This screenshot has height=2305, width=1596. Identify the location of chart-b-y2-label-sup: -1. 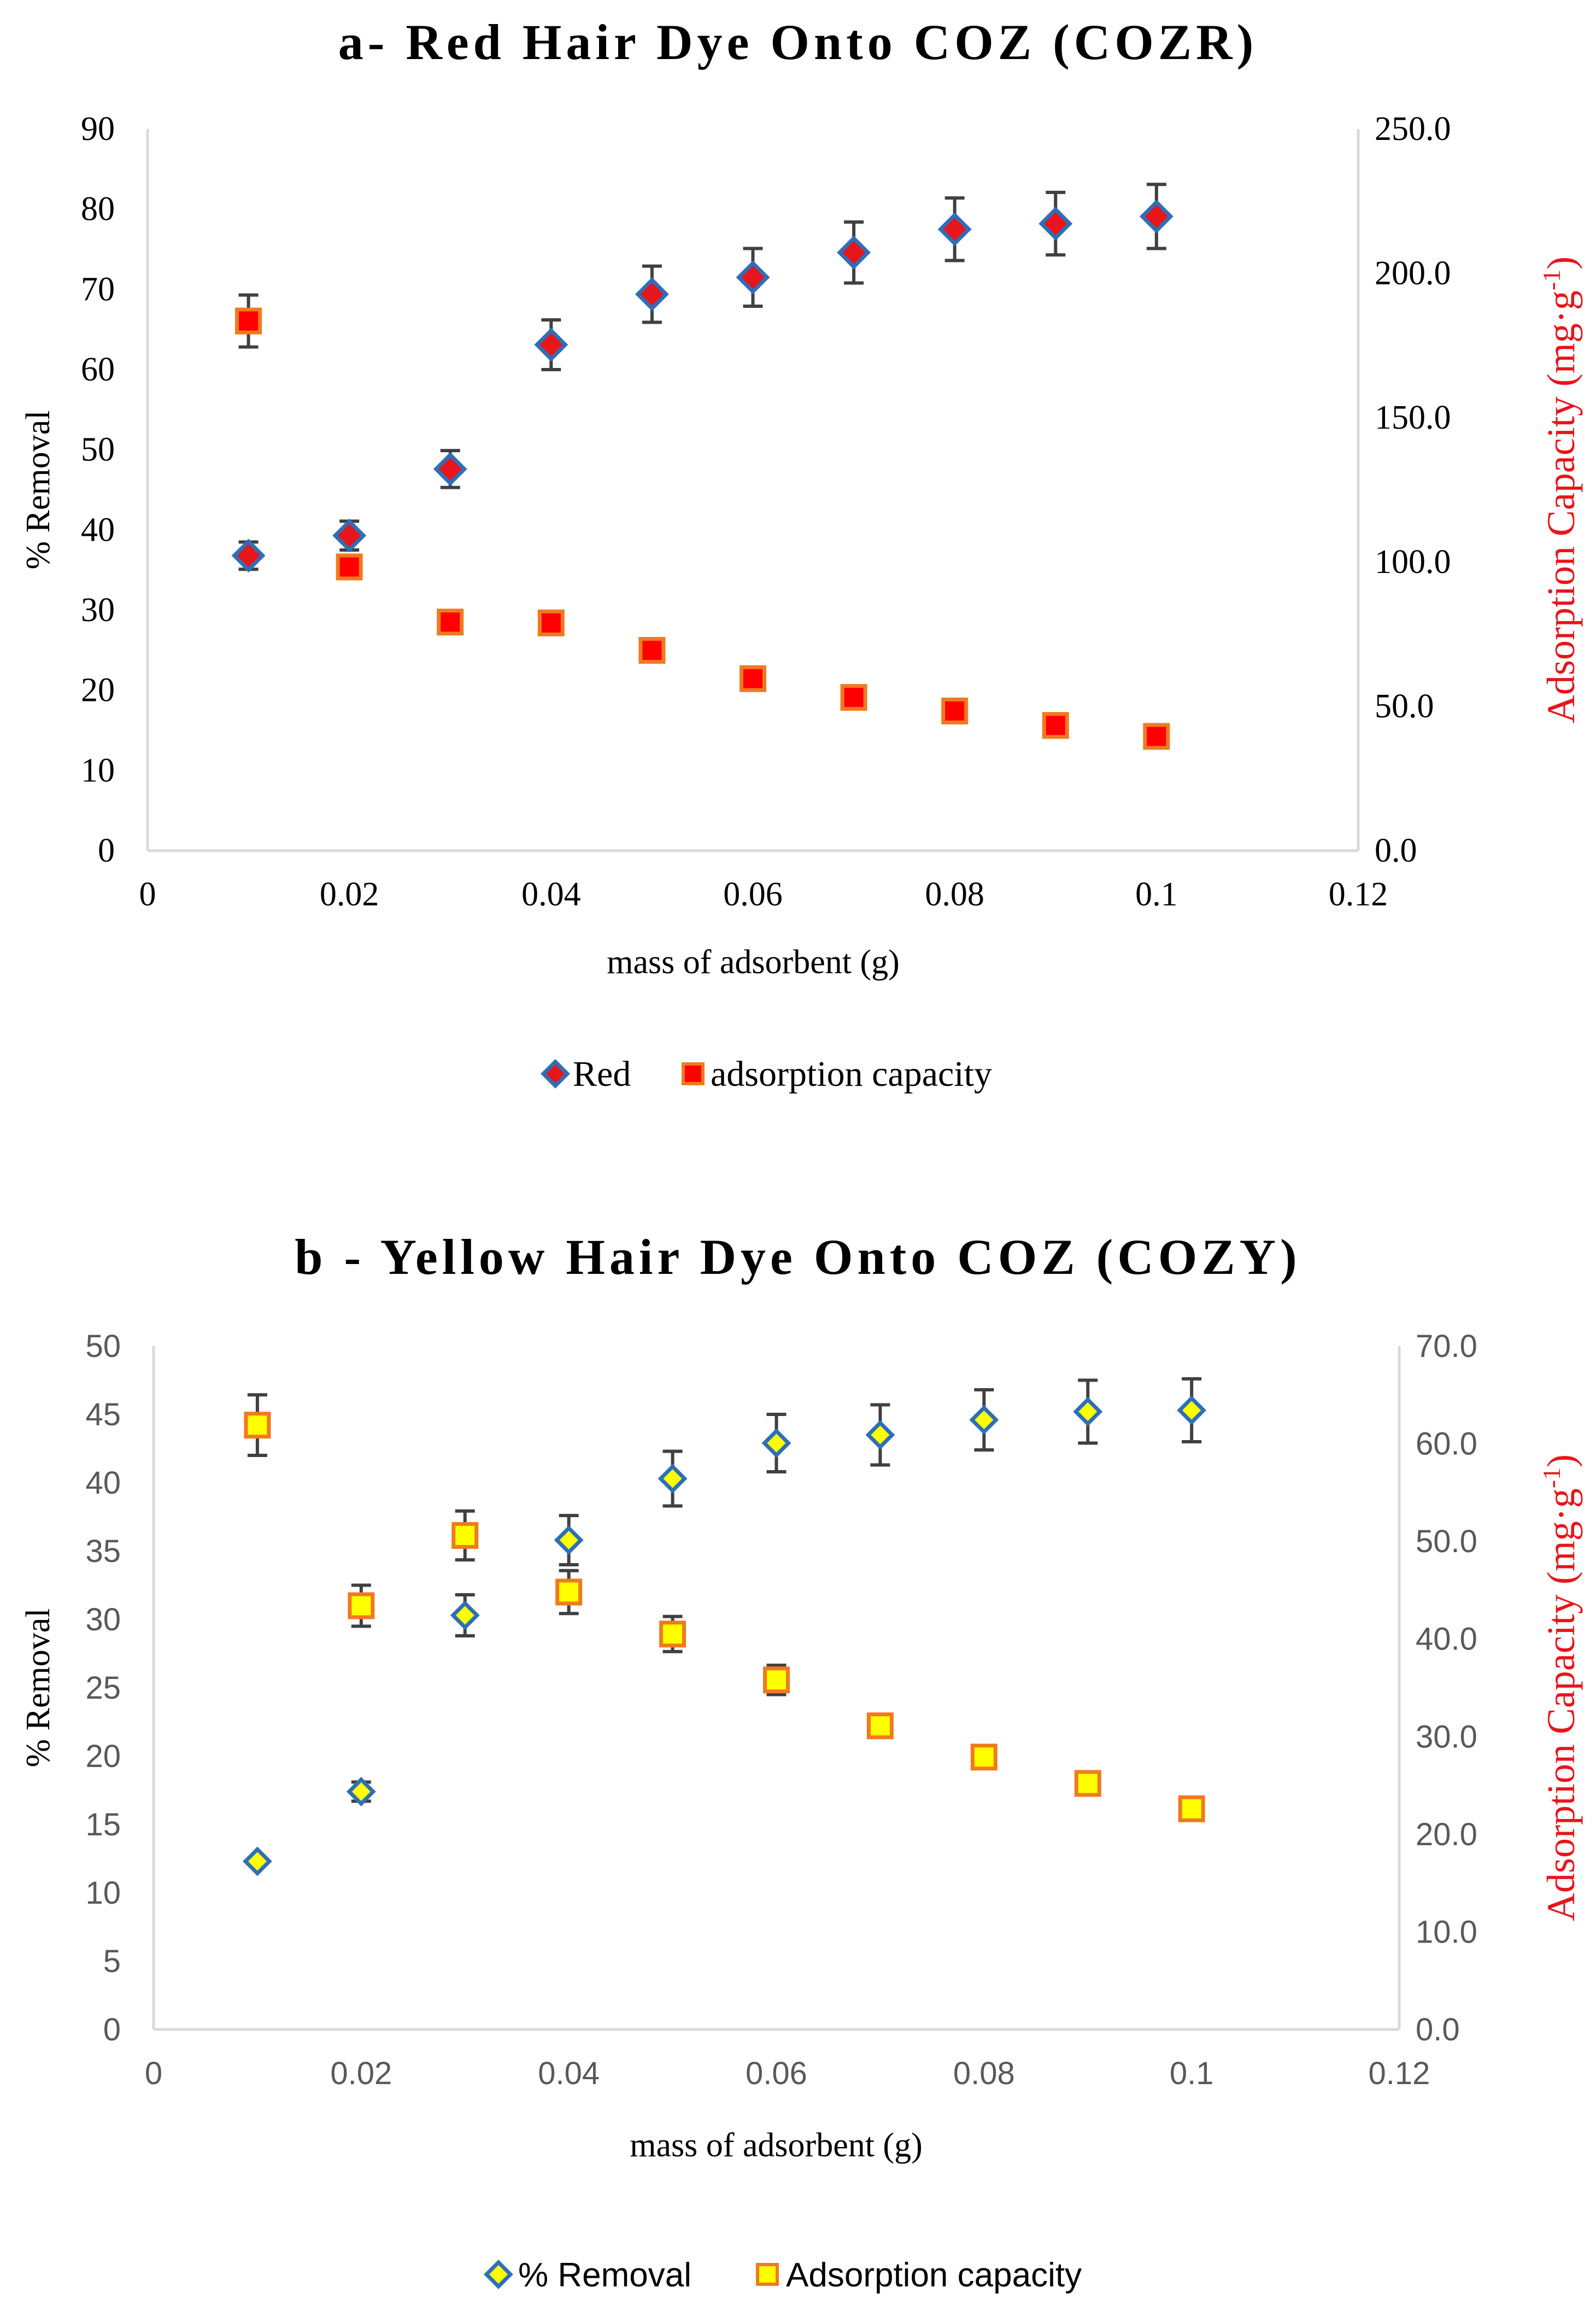
(1552, 1478).